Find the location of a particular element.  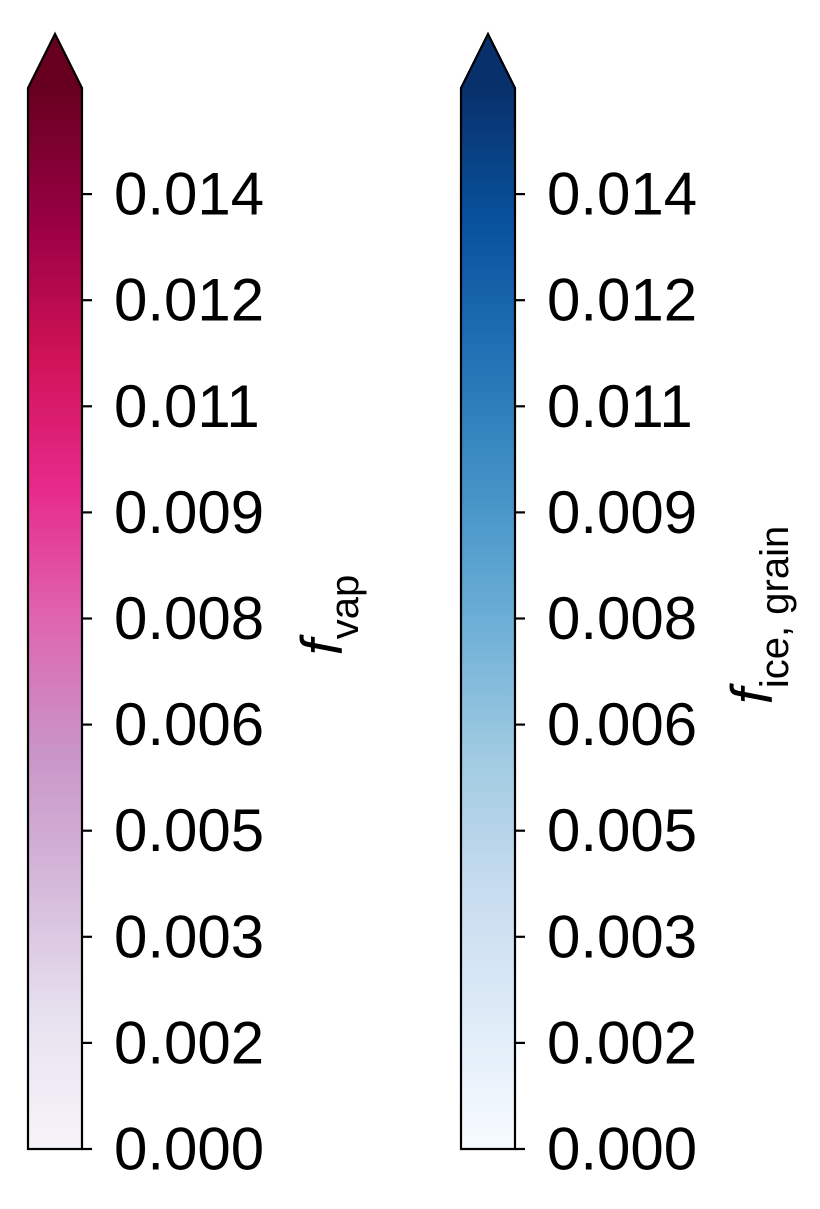

colorbar-label-subscript: ice, grain is located at coordinates (775, 607).